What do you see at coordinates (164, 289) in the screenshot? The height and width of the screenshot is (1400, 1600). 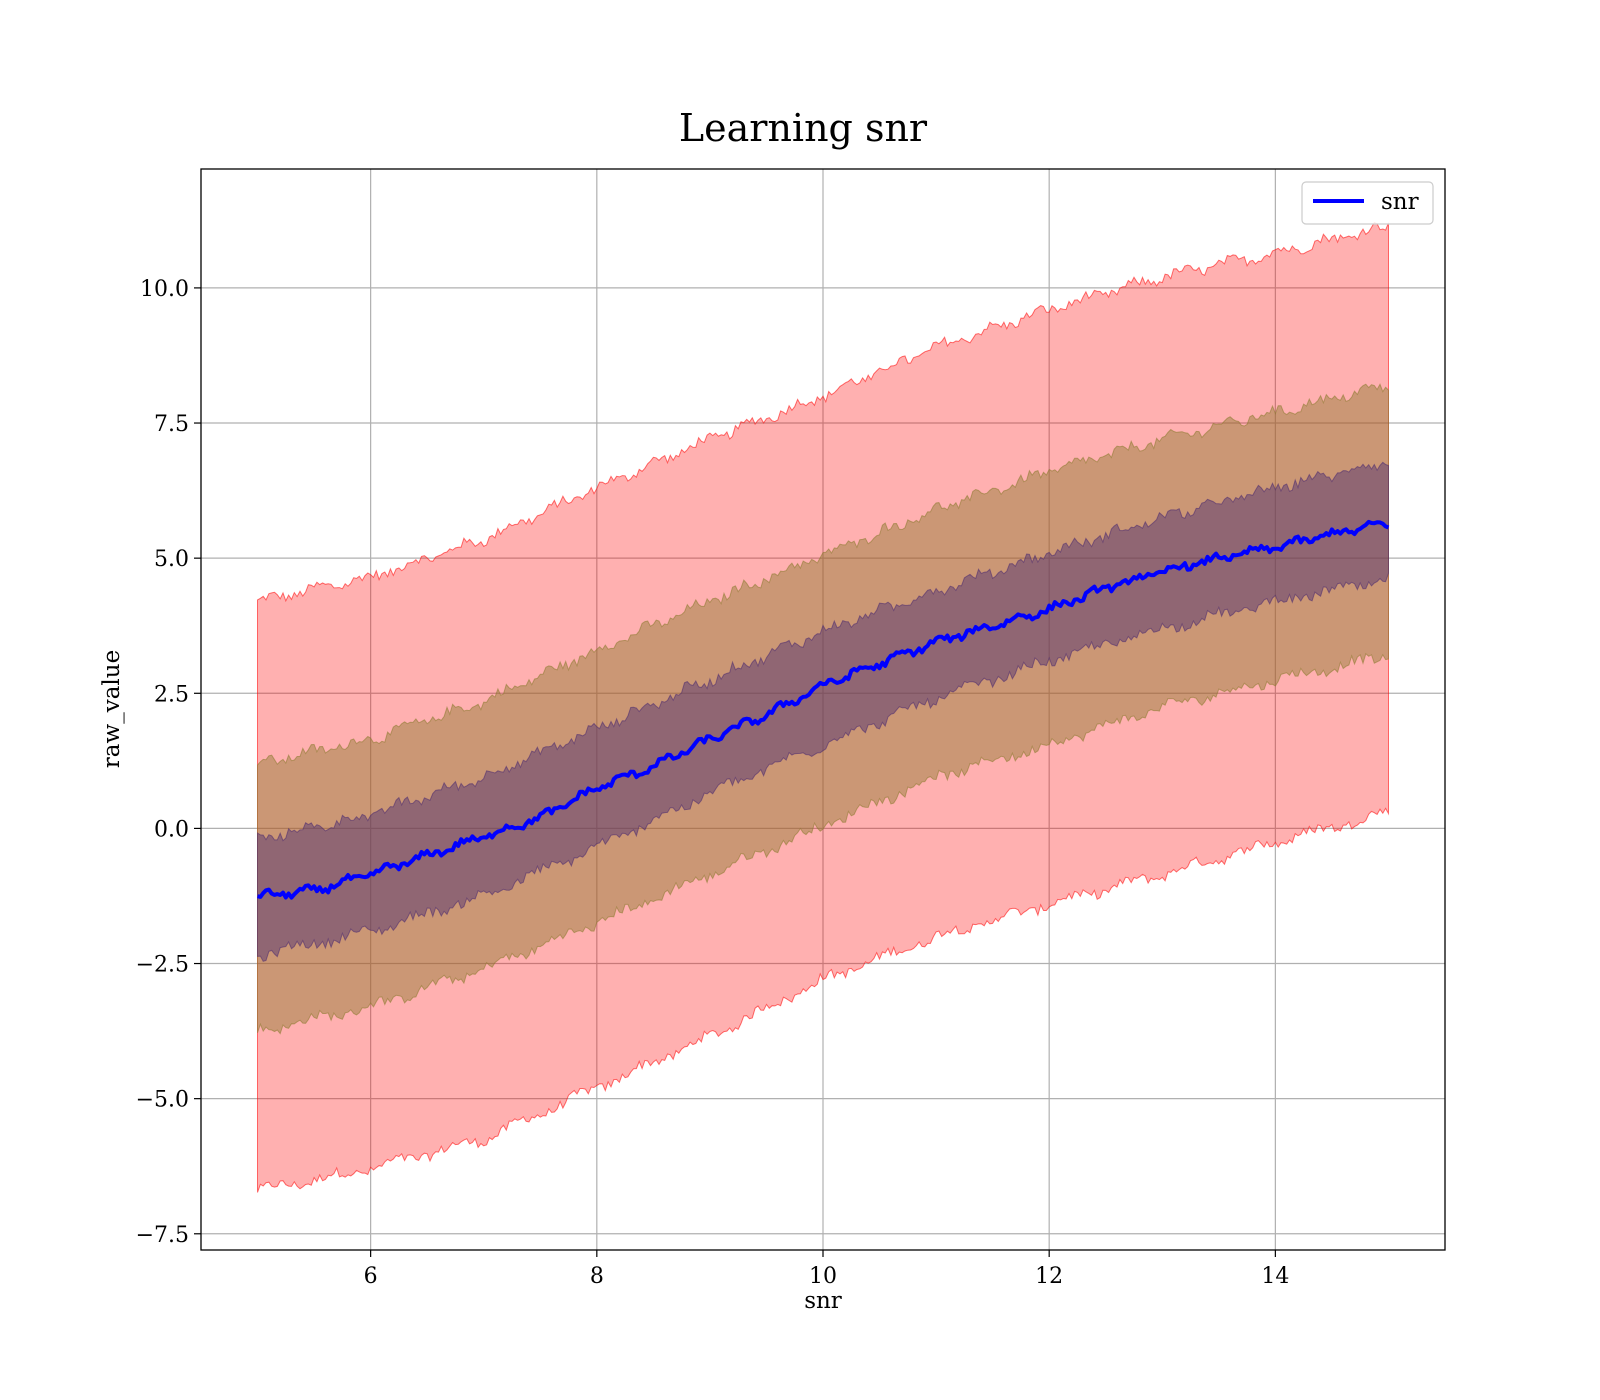 I see `y-tick-label: 10.0` at bounding box center [164, 289].